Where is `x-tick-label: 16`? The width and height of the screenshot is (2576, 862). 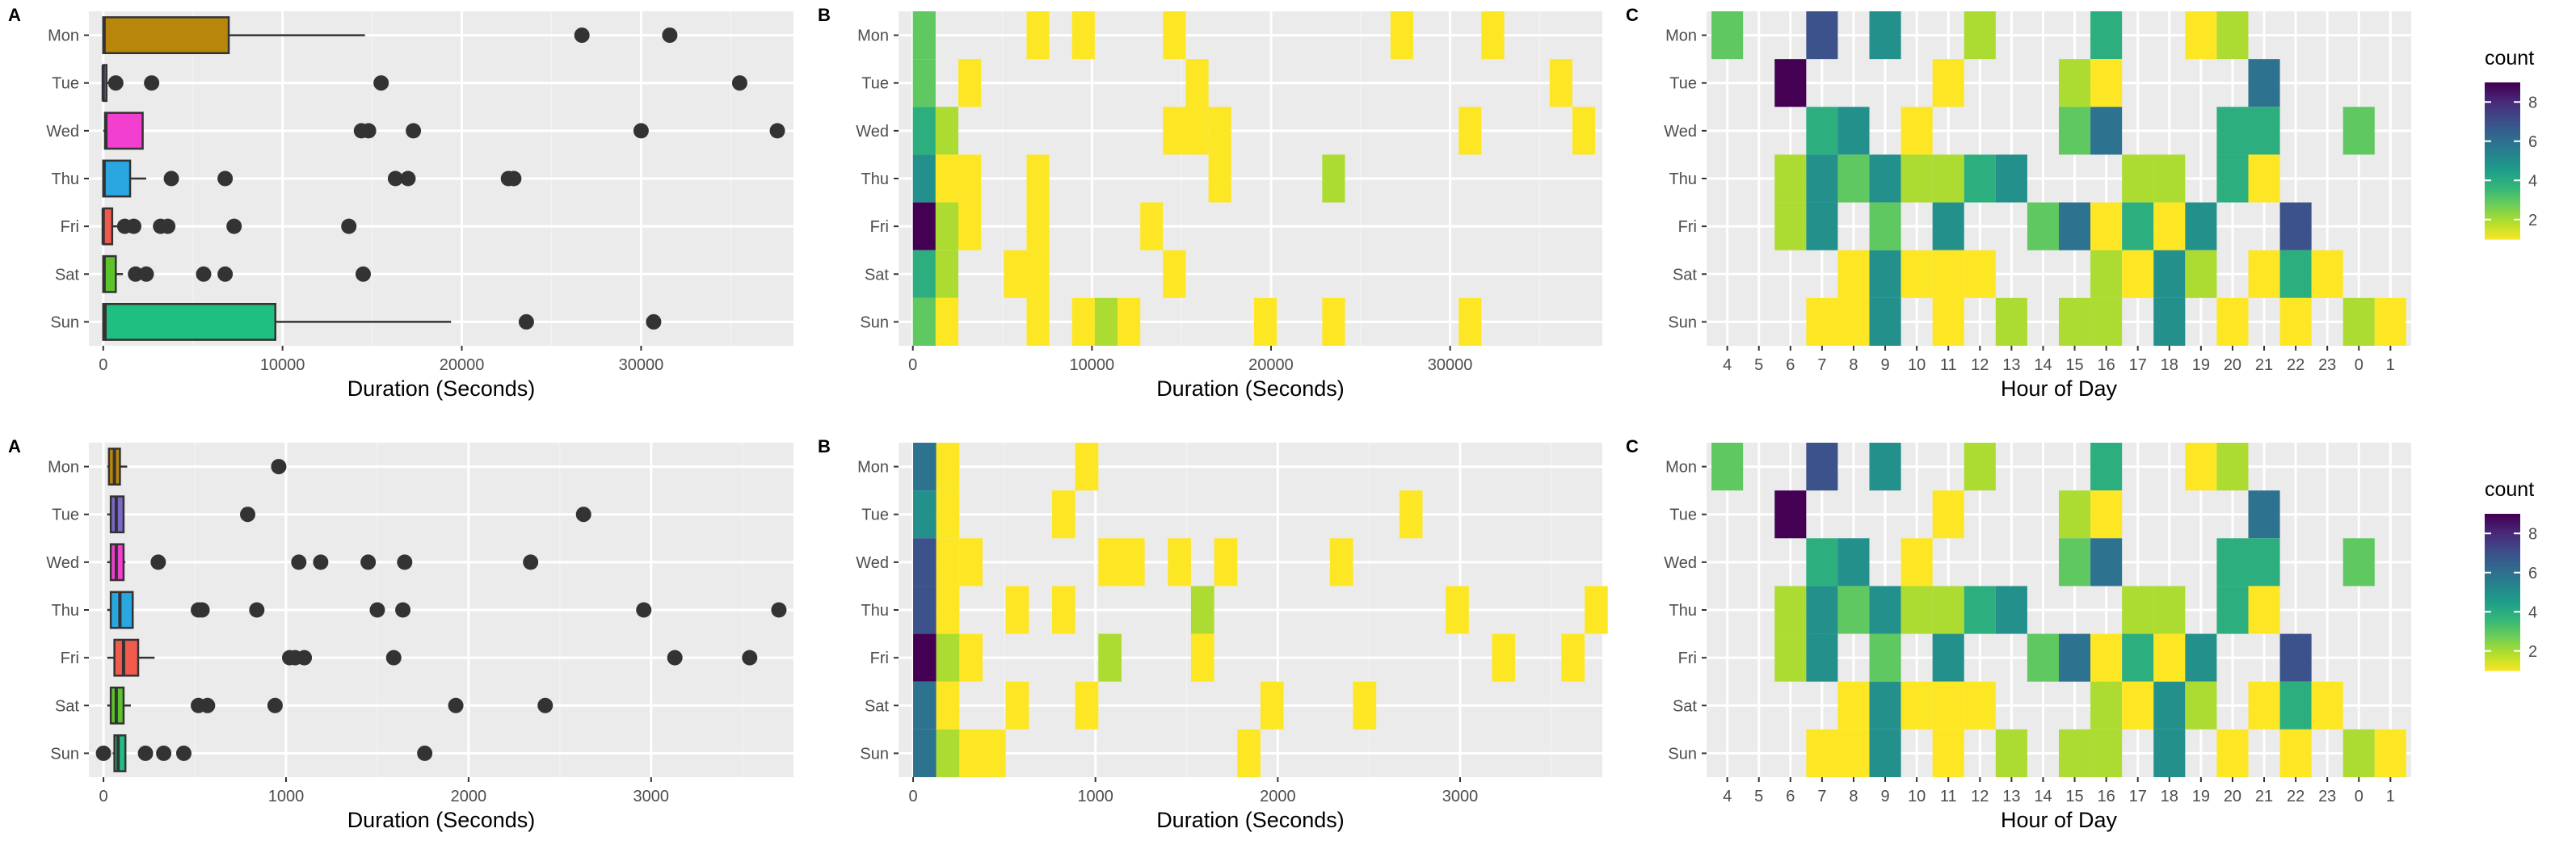 x-tick-label: 16 is located at coordinates (2106, 796).